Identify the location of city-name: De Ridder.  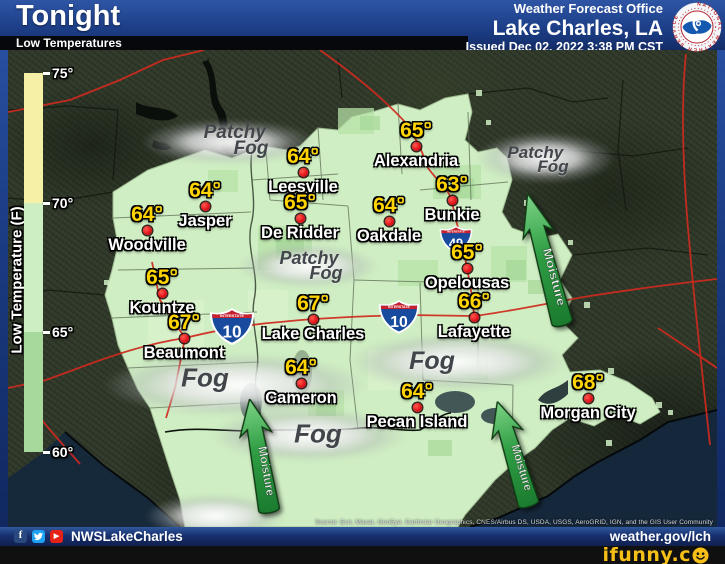
(300, 233).